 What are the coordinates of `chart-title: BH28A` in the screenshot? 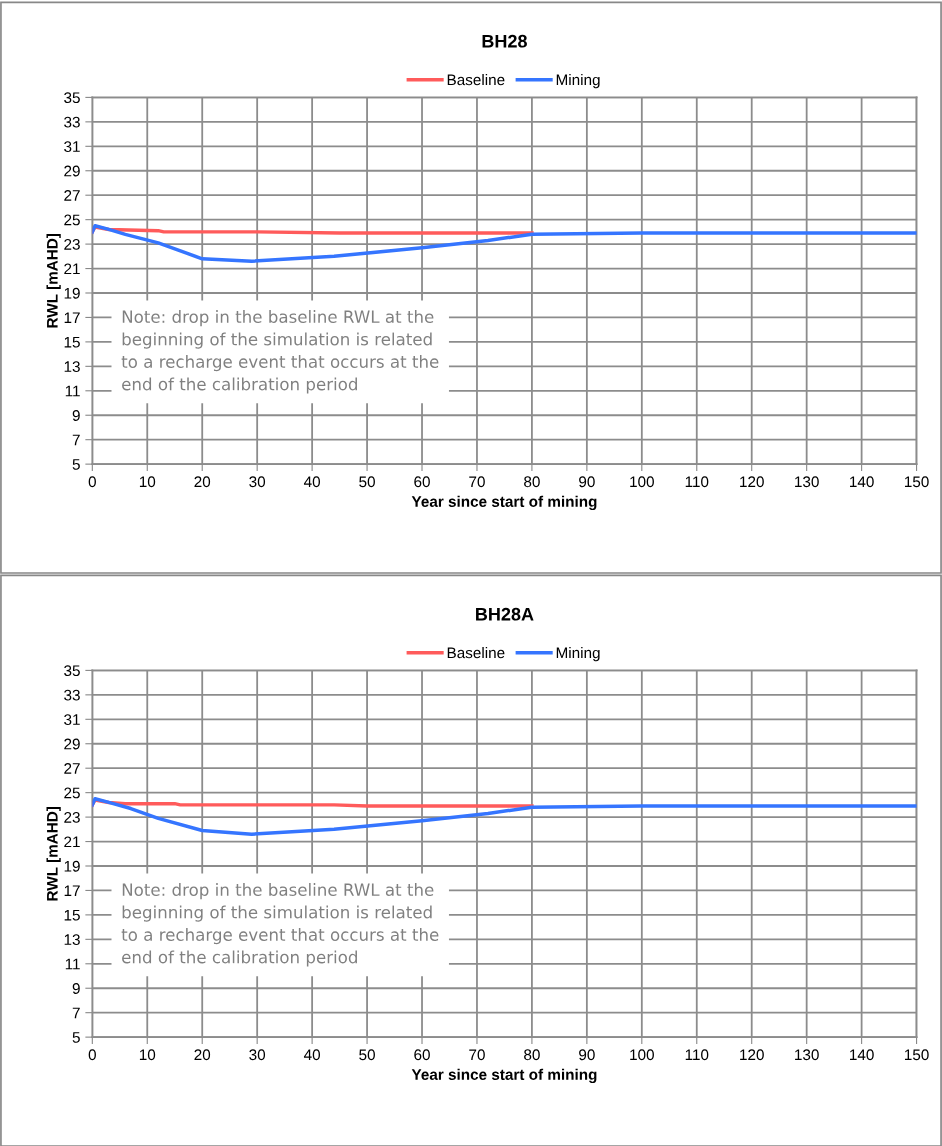 It's located at (505, 614).